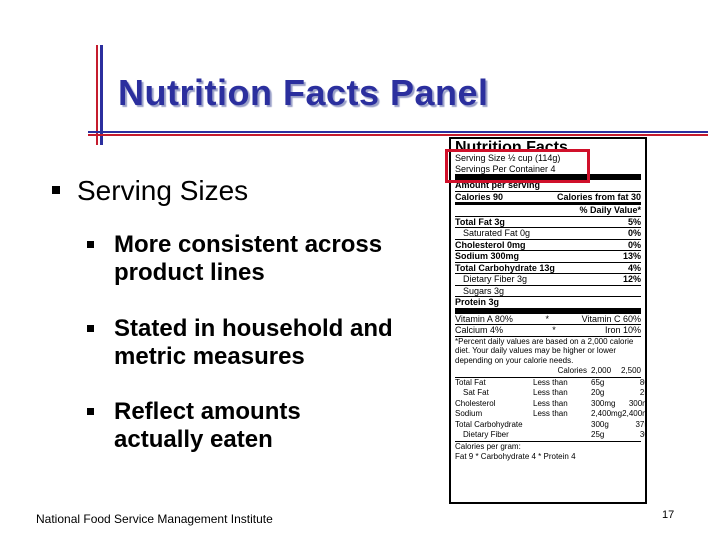 Image resolution: width=720 pixels, height=540 pixels. Describe the element at coordinates (398, 132) in the screenshot. I see `decor-horizontal-blue-line` at that location.